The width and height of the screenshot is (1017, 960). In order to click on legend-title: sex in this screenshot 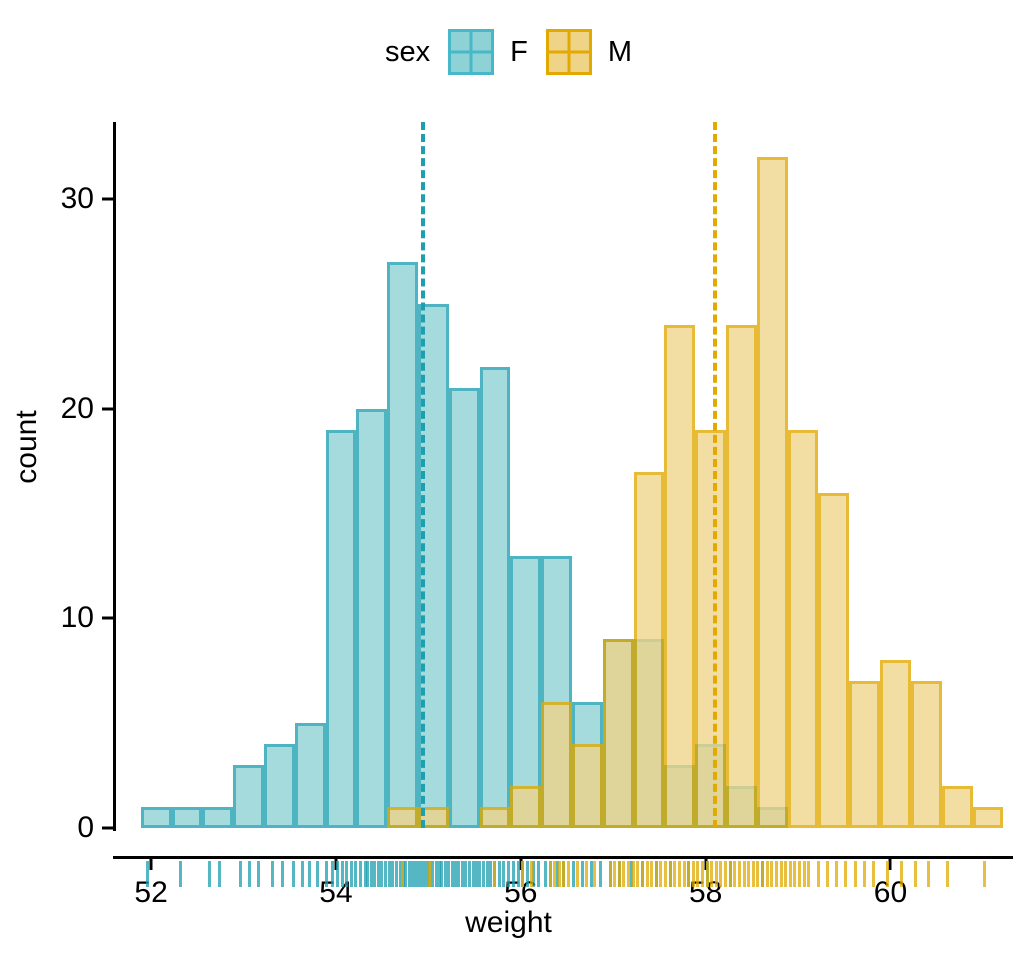, I will do `click(407, 51)`.